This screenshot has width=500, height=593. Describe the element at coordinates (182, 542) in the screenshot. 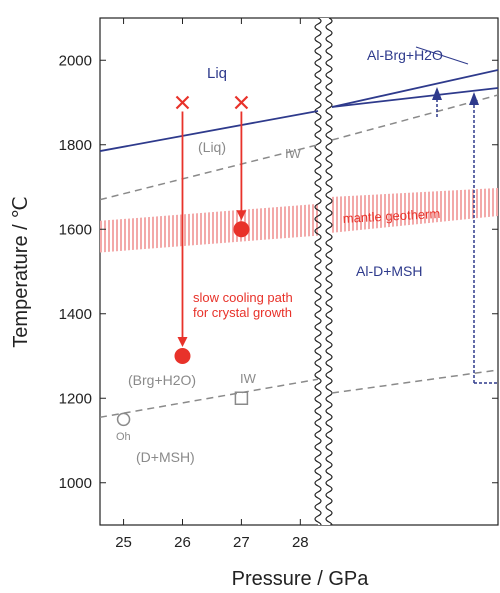

I see `x-tick-label: 26` at that location.